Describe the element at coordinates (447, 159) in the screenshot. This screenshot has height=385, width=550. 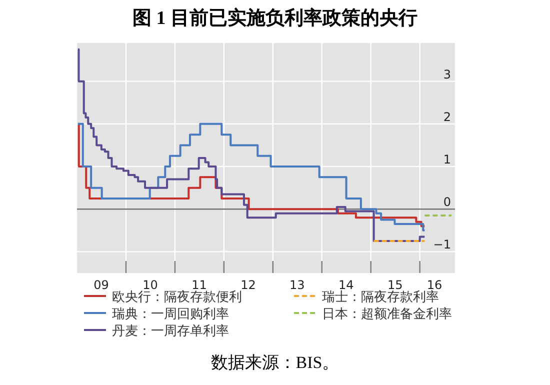
I see `y-tick-label: 1` at that location.